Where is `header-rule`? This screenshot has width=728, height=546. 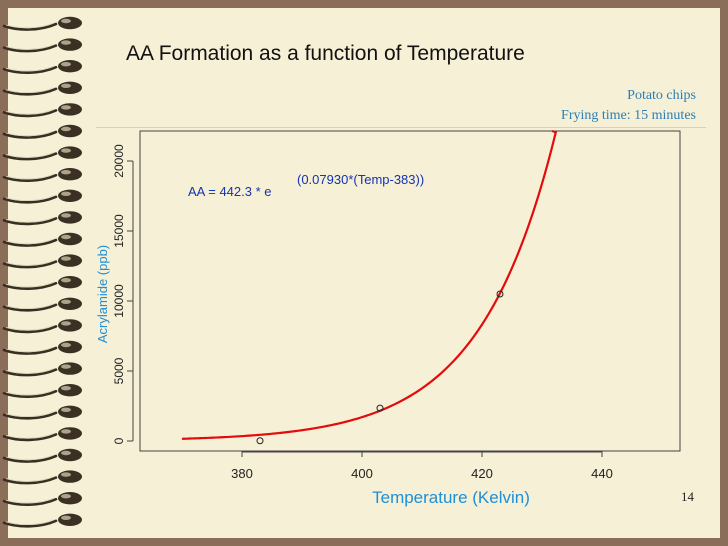
header-rule is located at coordinates (401, 127).